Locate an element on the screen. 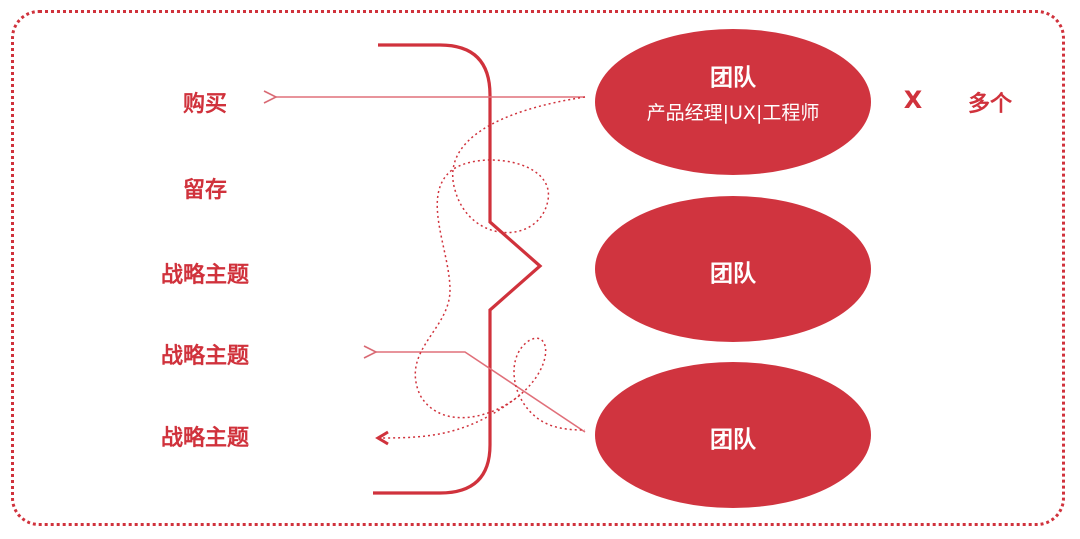  team-1-text: 团队 产品经理|UX|工程师 is located at coordinates (733, 91).